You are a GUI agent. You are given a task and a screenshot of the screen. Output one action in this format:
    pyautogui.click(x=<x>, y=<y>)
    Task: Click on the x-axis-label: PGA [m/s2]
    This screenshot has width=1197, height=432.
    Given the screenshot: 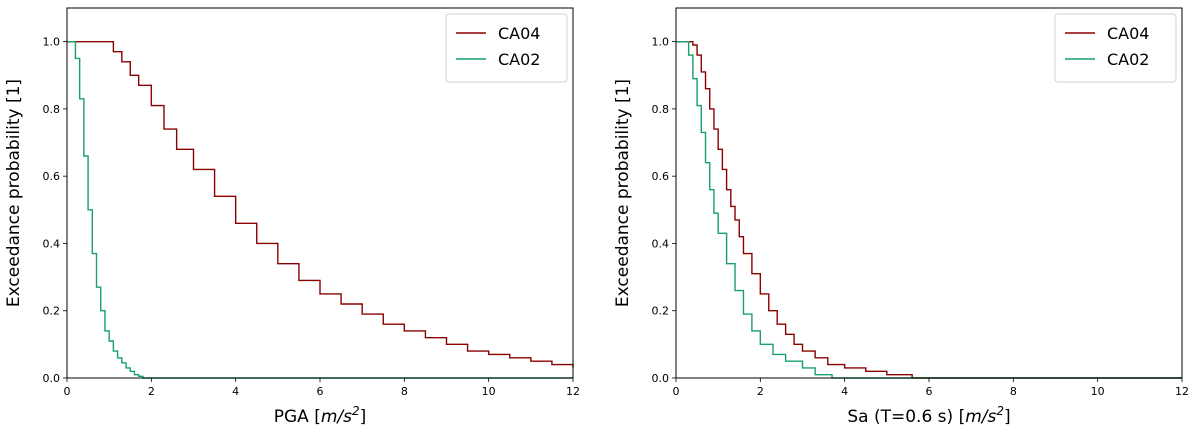 What is the action you would take?
    pyautogui.click(x=320, y=415)
    